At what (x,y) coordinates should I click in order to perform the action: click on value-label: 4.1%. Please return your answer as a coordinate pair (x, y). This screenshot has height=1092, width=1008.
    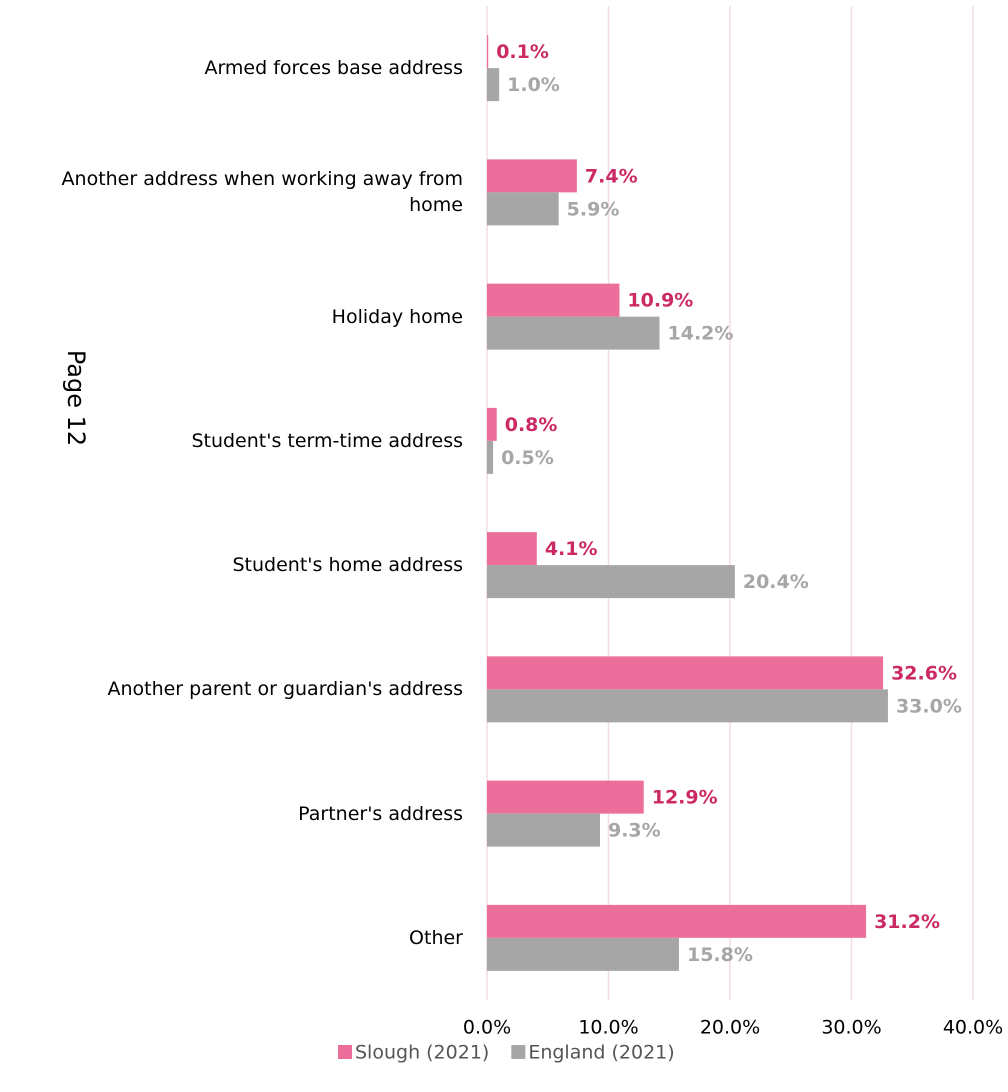
    Looking at the image, I should click on (571, 549).